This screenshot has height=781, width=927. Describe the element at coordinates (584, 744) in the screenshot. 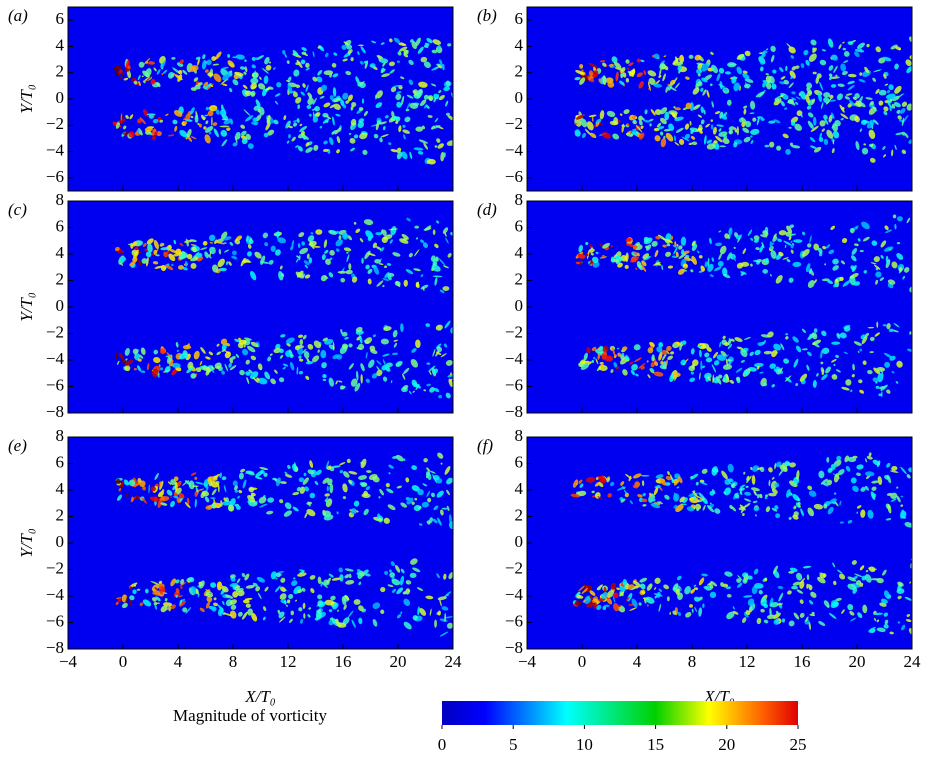

I see `colorbar-tick-label: 10` at that location.